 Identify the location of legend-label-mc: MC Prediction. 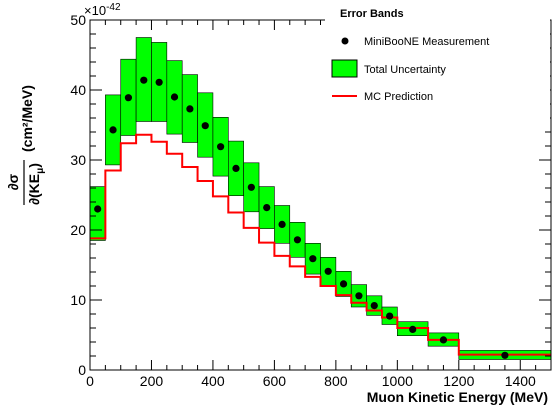
(398, 97).